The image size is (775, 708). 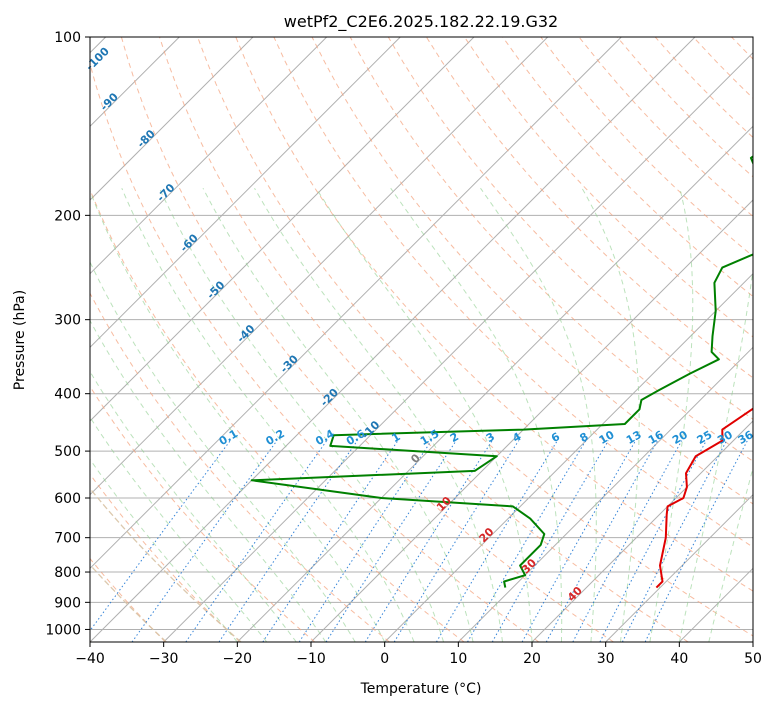 I want to click on x-tick-label: 40, so click(x=679, y=659).